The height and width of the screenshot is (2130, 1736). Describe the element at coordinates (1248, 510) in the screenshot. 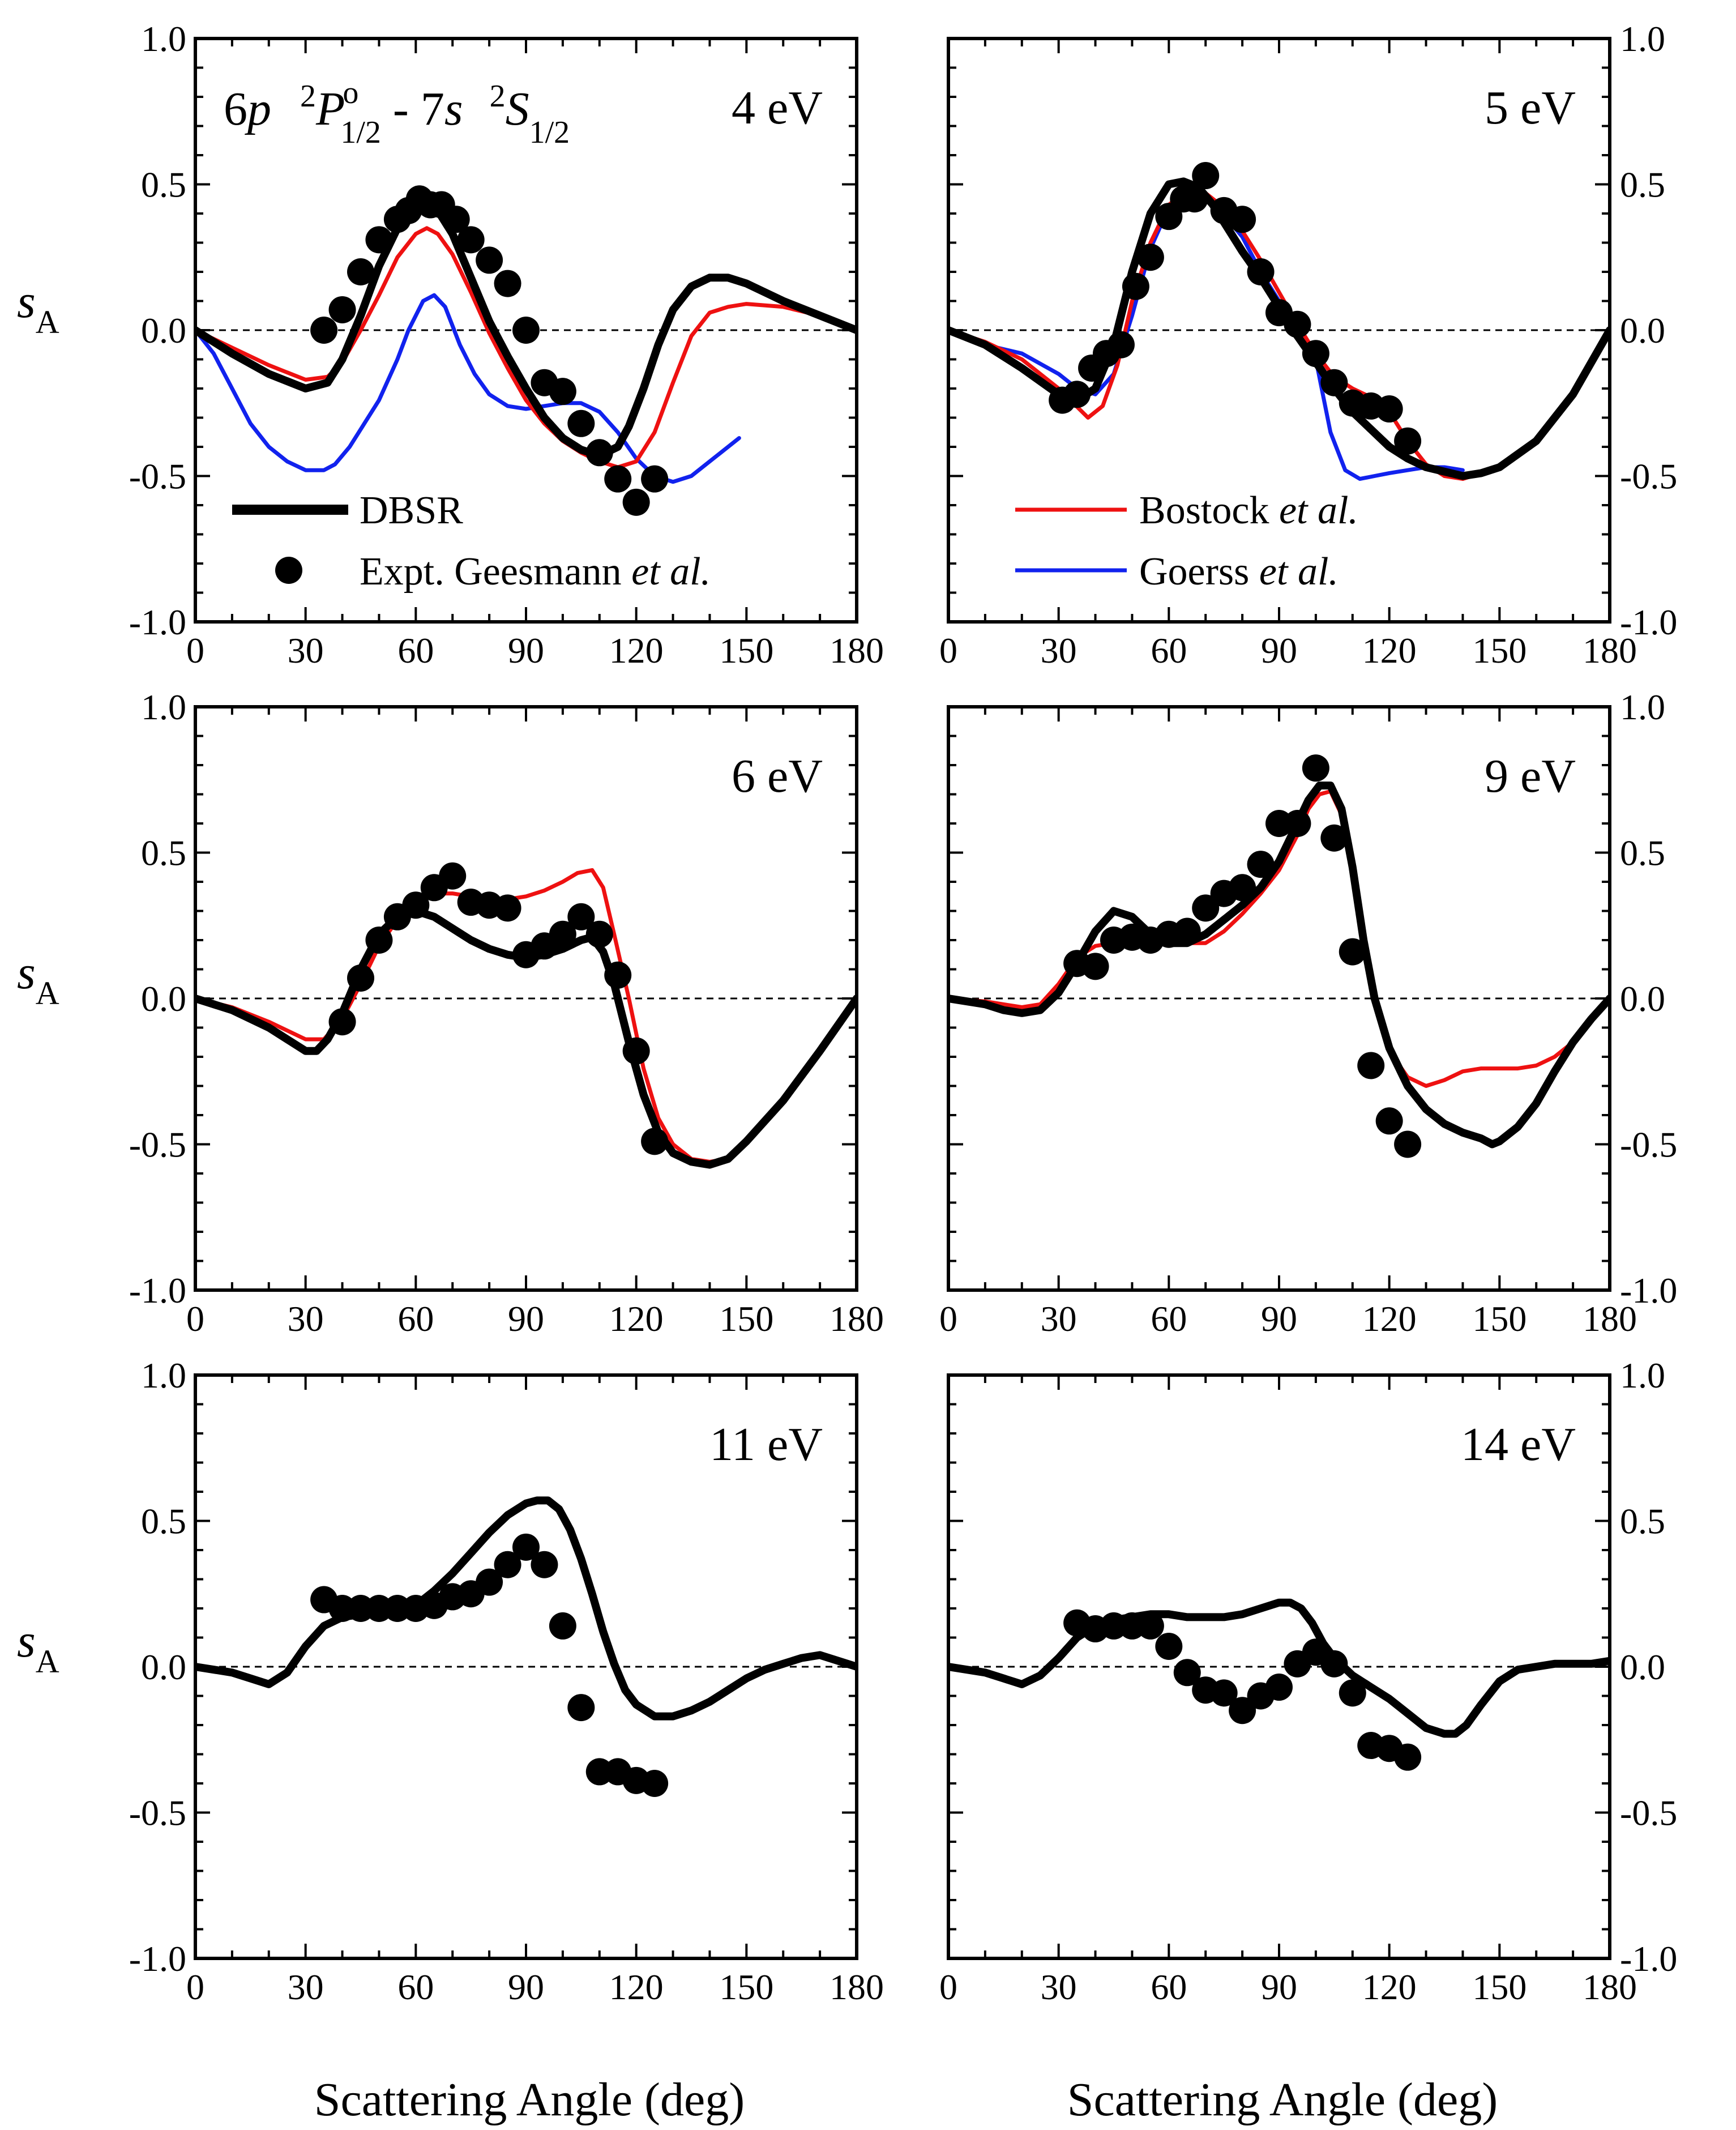

I see `legend-bostock-label: Bostock et al.` at that location.